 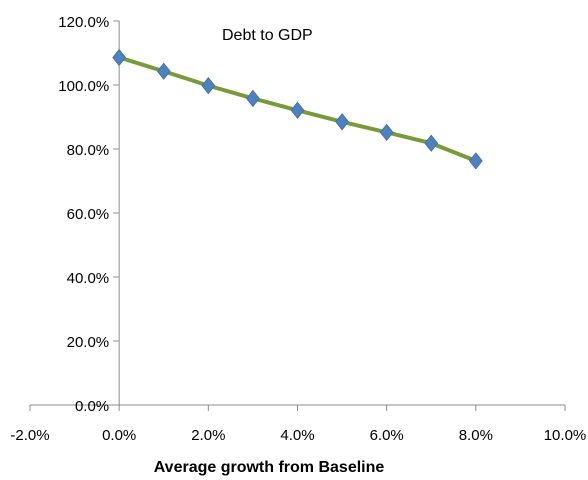 What do you see at coordinates (387, 435) in the screenshot?
I see `x-tick-label: 6.0%` at bounding box center [387, 435].